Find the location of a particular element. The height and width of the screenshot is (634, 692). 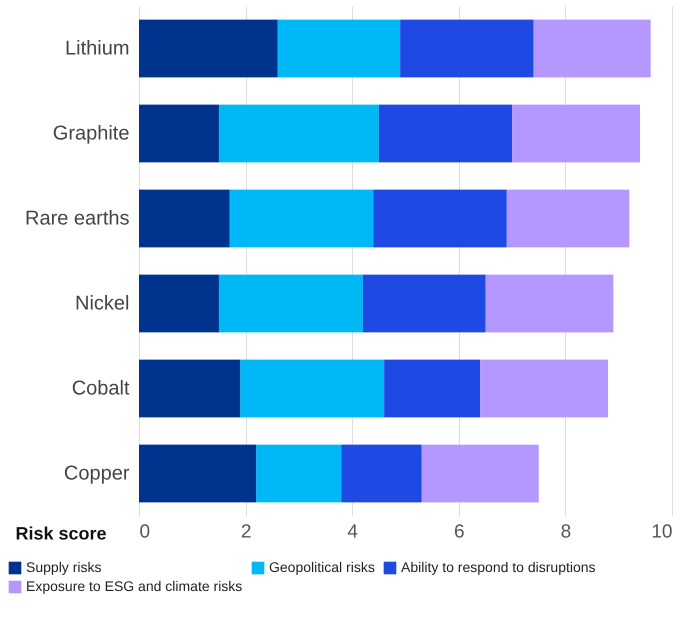

legend-label: Exposure to ESG and climate risks is located at coordinates (134, 586).